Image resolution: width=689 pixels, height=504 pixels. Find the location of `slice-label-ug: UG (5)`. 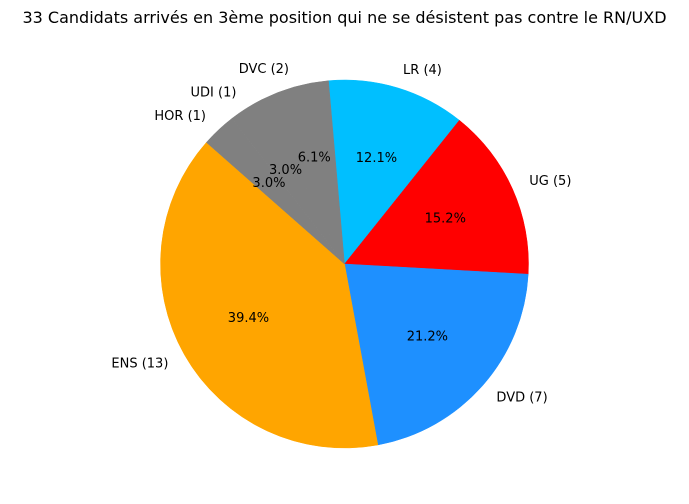

slice-label-ug: UG (5) is located at coordinates (550, 181).